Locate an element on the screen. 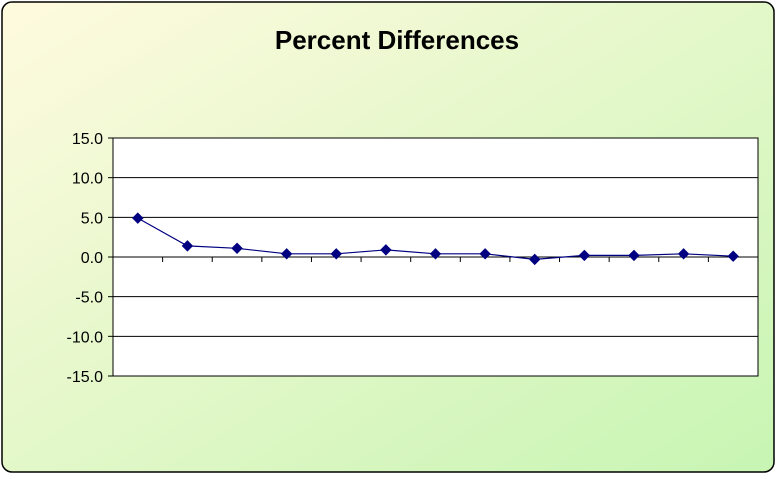 This screenshot has width=776, height=479. chart-title: Percent Differences is located at coordinates (397, 40).